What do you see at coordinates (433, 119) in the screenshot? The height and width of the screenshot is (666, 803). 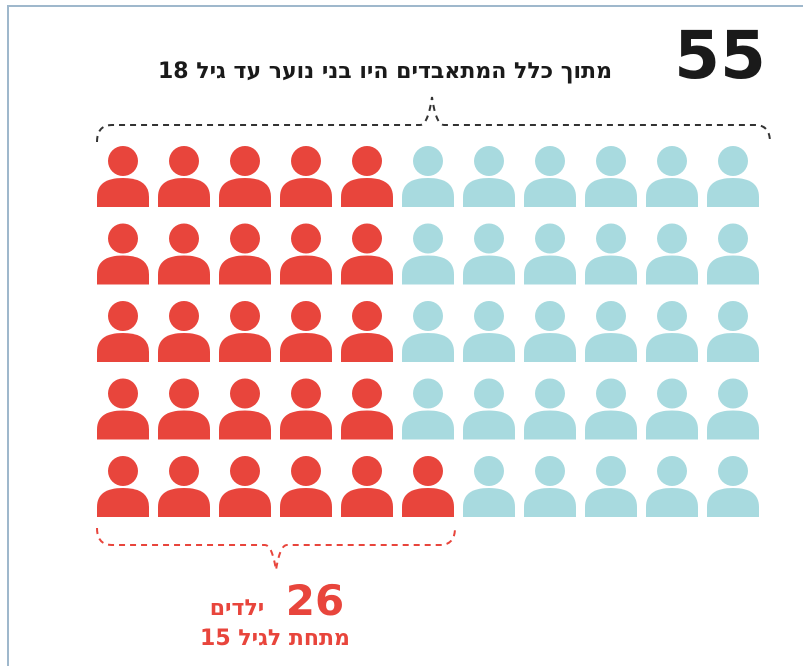 I see `total-brace` at bounding box center [433, 119].